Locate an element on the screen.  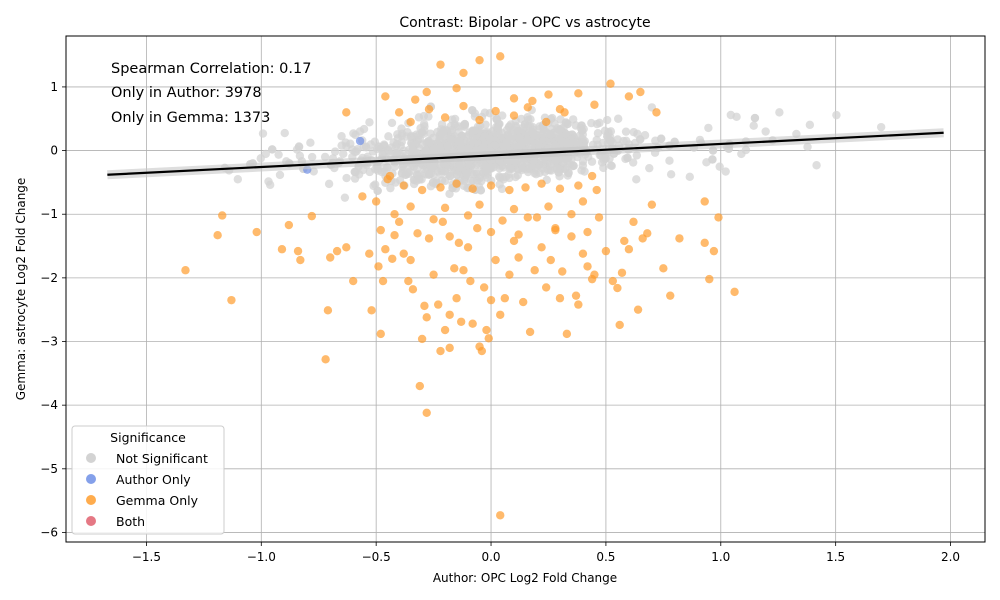
x-tick-label: 2.0 is located at coordinates (950, 557).